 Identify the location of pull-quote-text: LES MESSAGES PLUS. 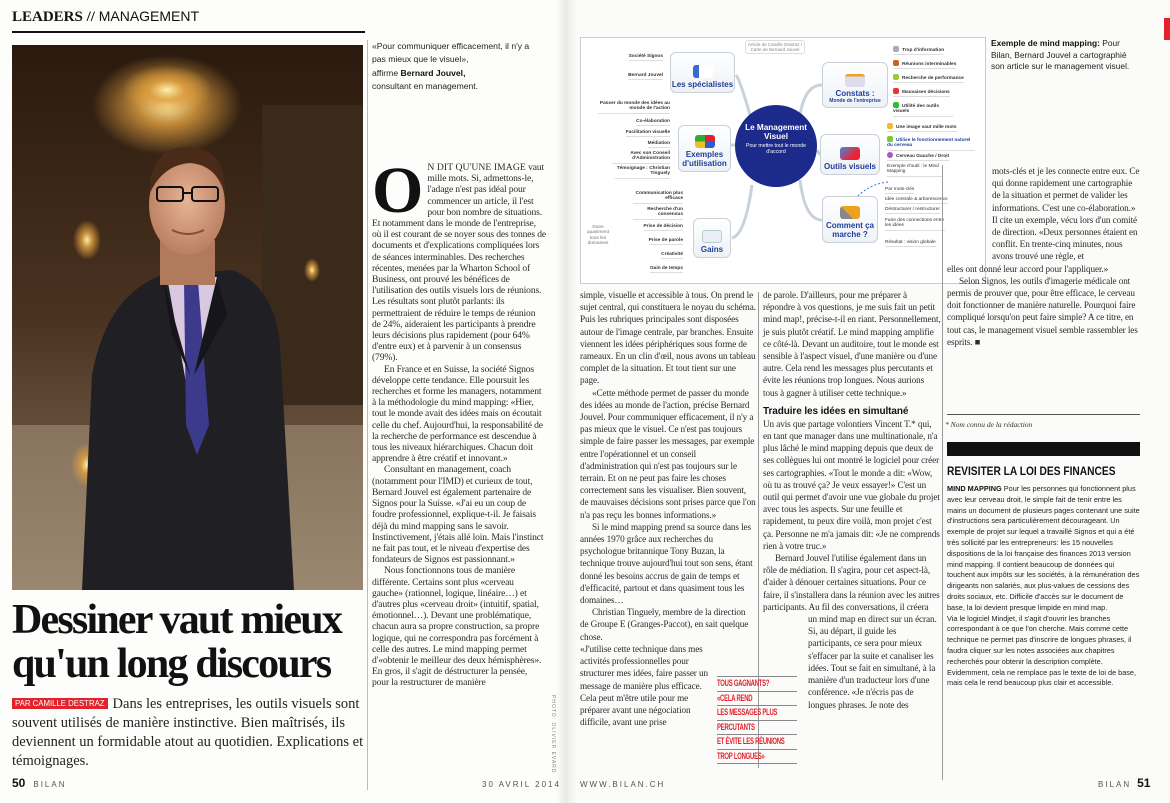
(747, 713).